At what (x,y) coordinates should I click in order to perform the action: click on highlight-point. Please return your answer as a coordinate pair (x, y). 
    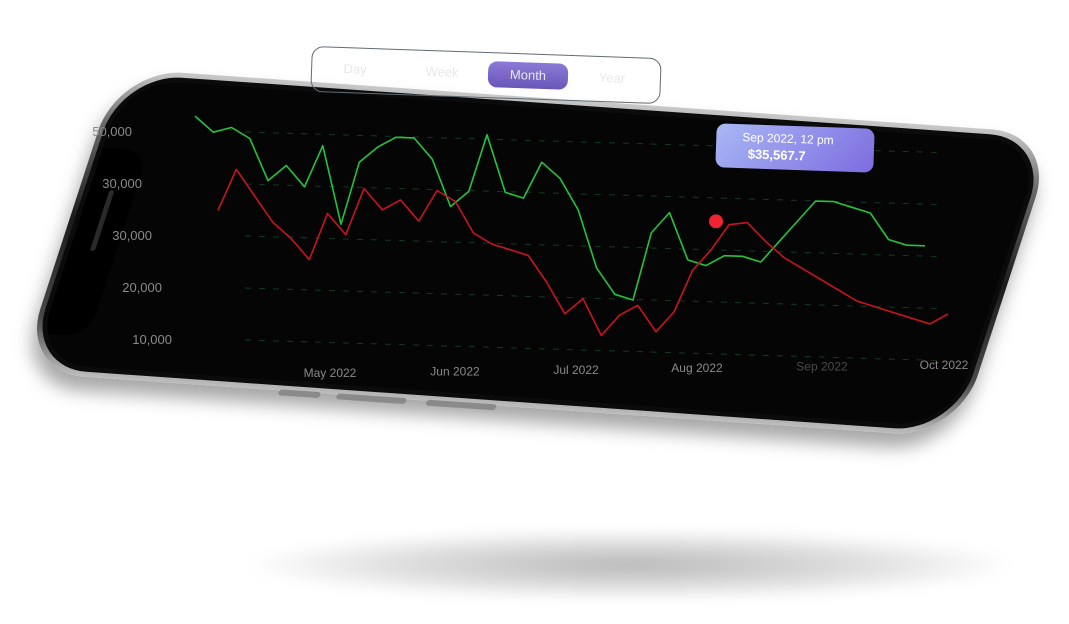
    Looking at the image, I should click on (716, 221).